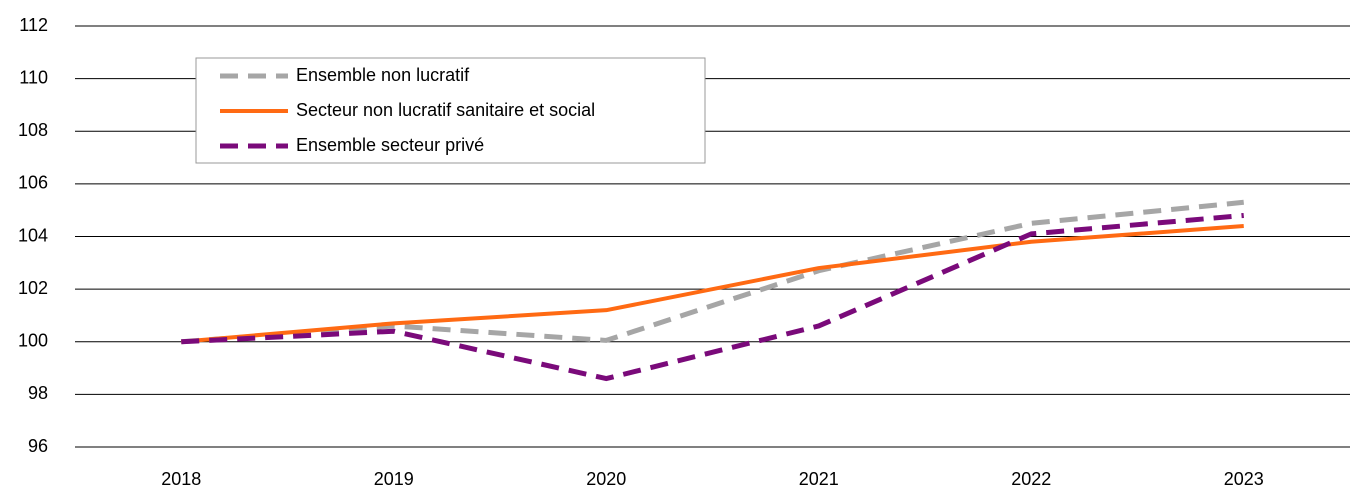 This screenshot has height=492, width=1362. What do you see at coordinates (1031, 479) in the screenshot?
I see `x-tick-label: 2022` at bounding box center [1031, 479].